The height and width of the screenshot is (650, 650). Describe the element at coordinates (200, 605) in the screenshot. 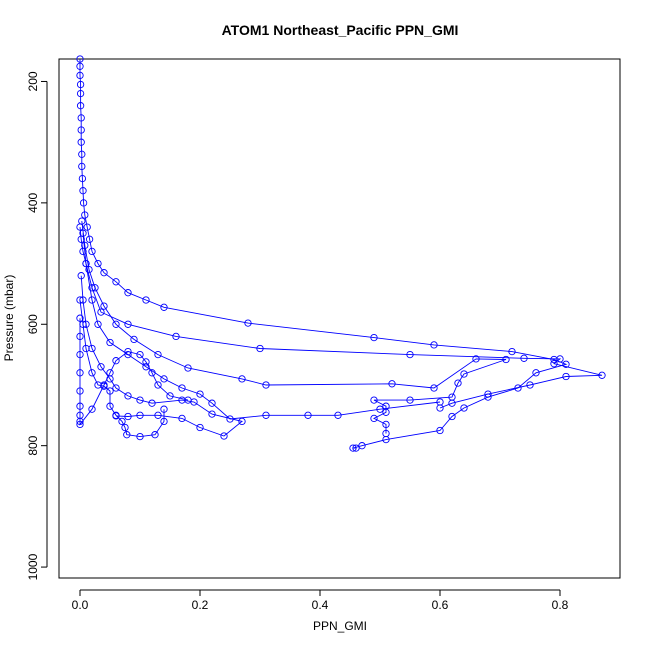

I see `x-tick-label: 0.2` at that location.